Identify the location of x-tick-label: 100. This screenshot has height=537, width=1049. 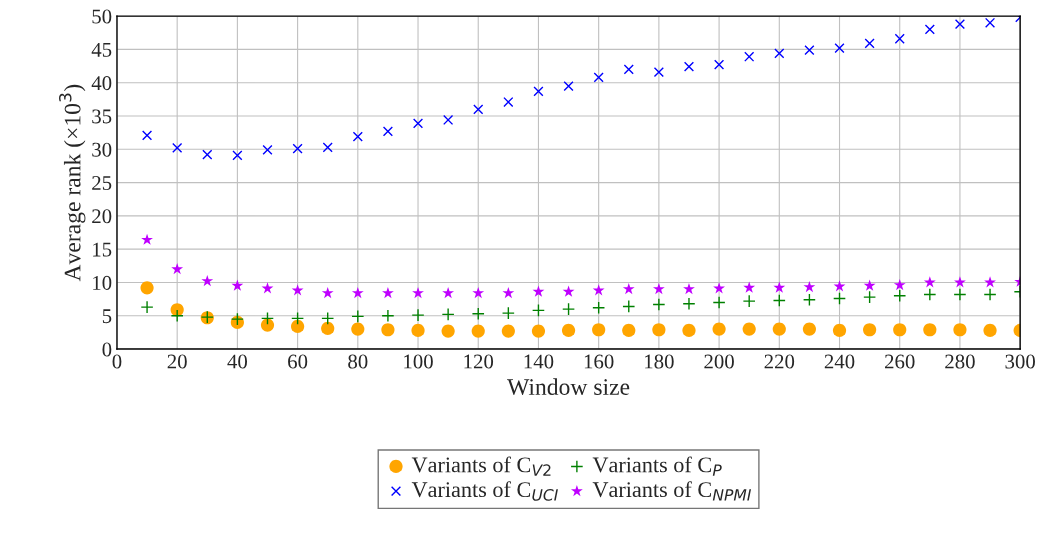
(418, 361).